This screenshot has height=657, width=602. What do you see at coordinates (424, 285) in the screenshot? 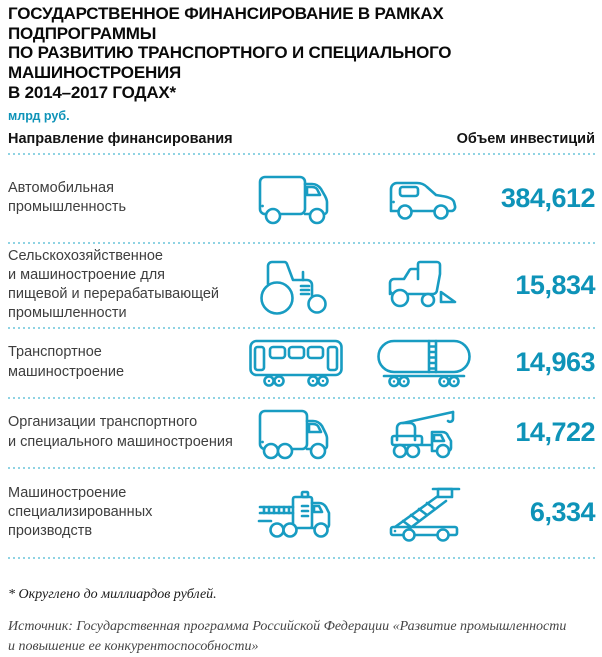
I see `combine-harvester-icon` at bounding box center [424, 285].